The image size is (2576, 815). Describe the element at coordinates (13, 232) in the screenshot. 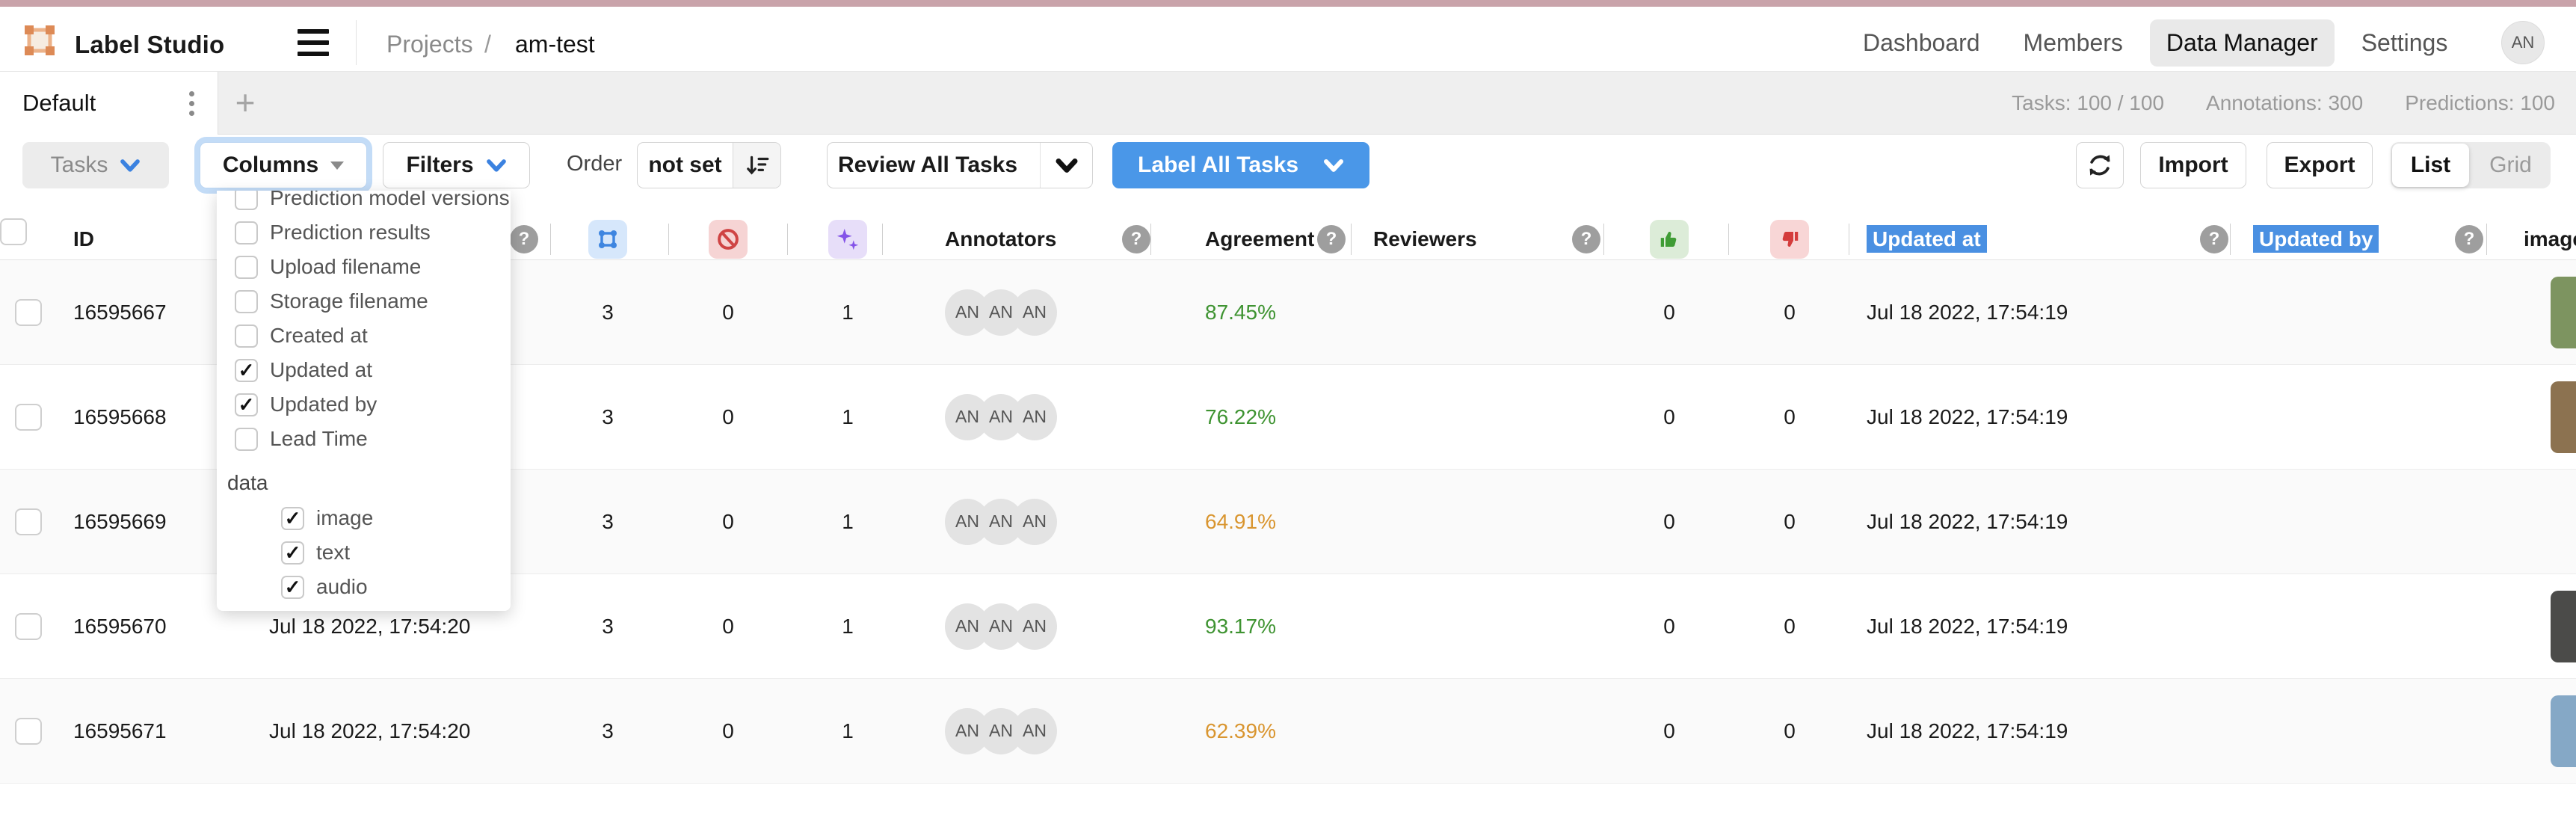

I see `select-all-checkbox` at that location.